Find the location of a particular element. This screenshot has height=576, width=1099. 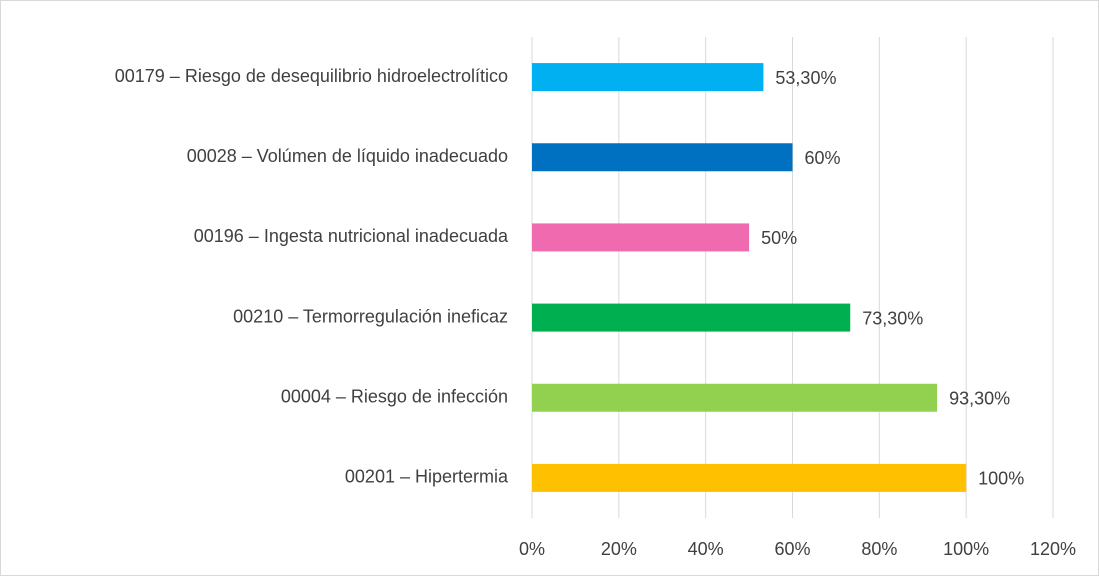

data-label: 60% is located at coordinates (823, 158).